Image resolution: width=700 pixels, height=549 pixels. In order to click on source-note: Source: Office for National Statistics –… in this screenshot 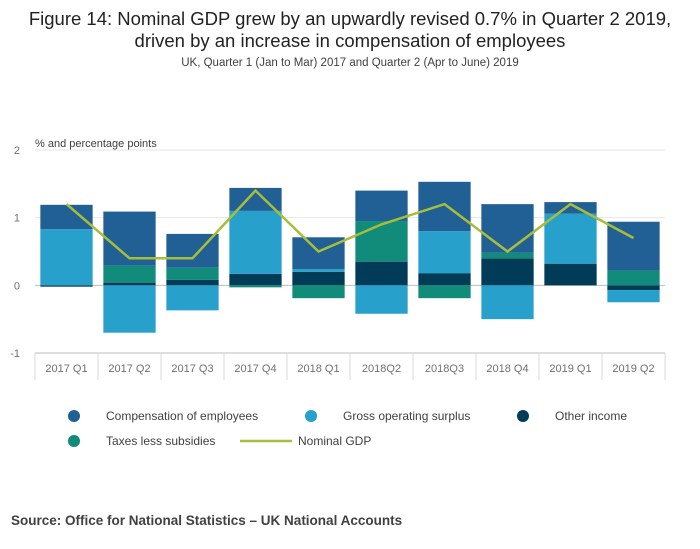, I will do `click(207, 520)`.